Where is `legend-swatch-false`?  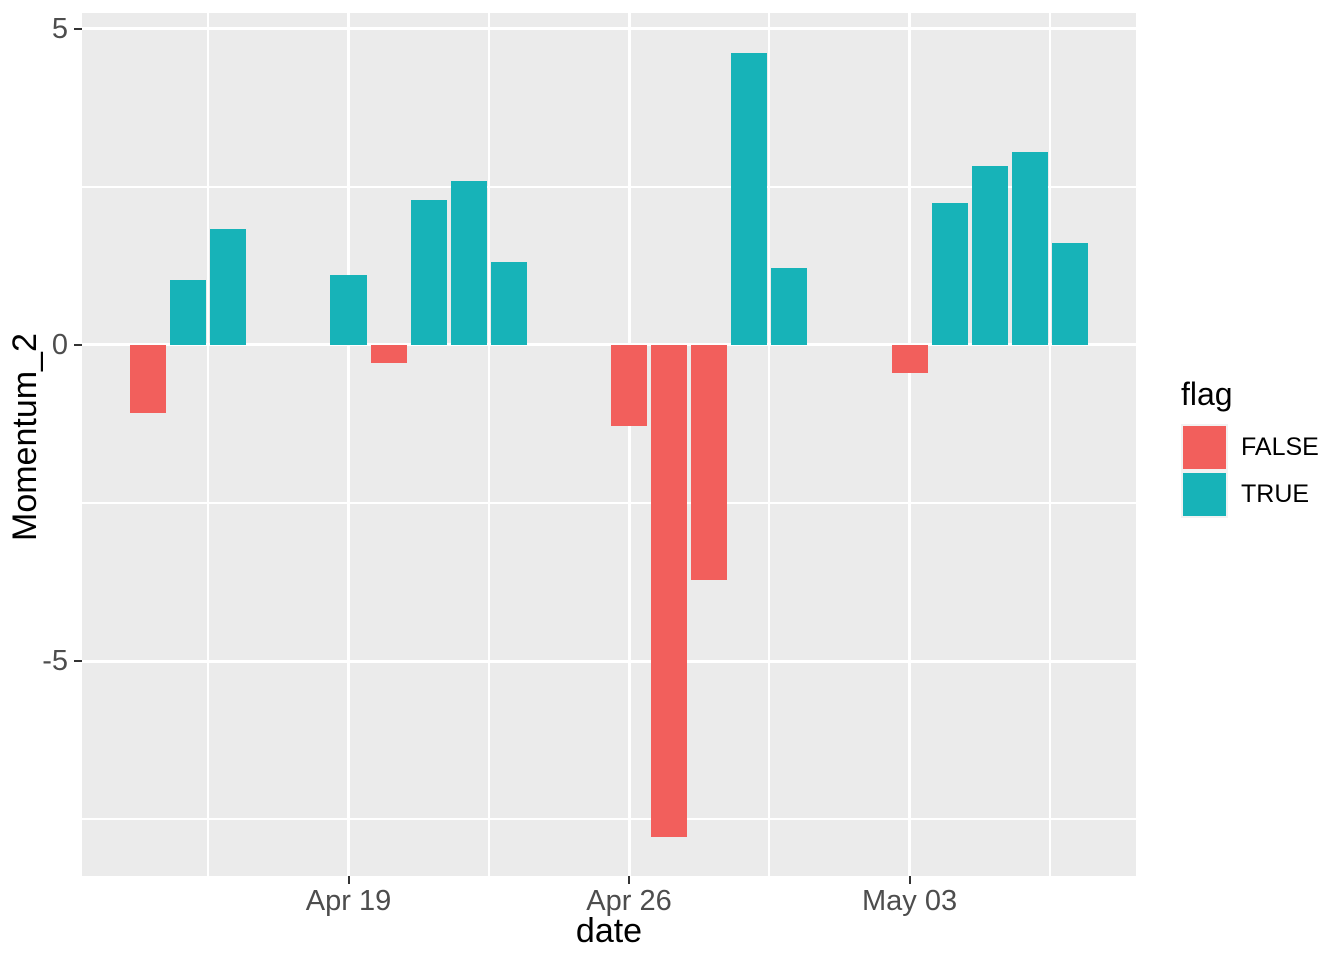 legend-swatch-false is located at coordinates (1204, 447).